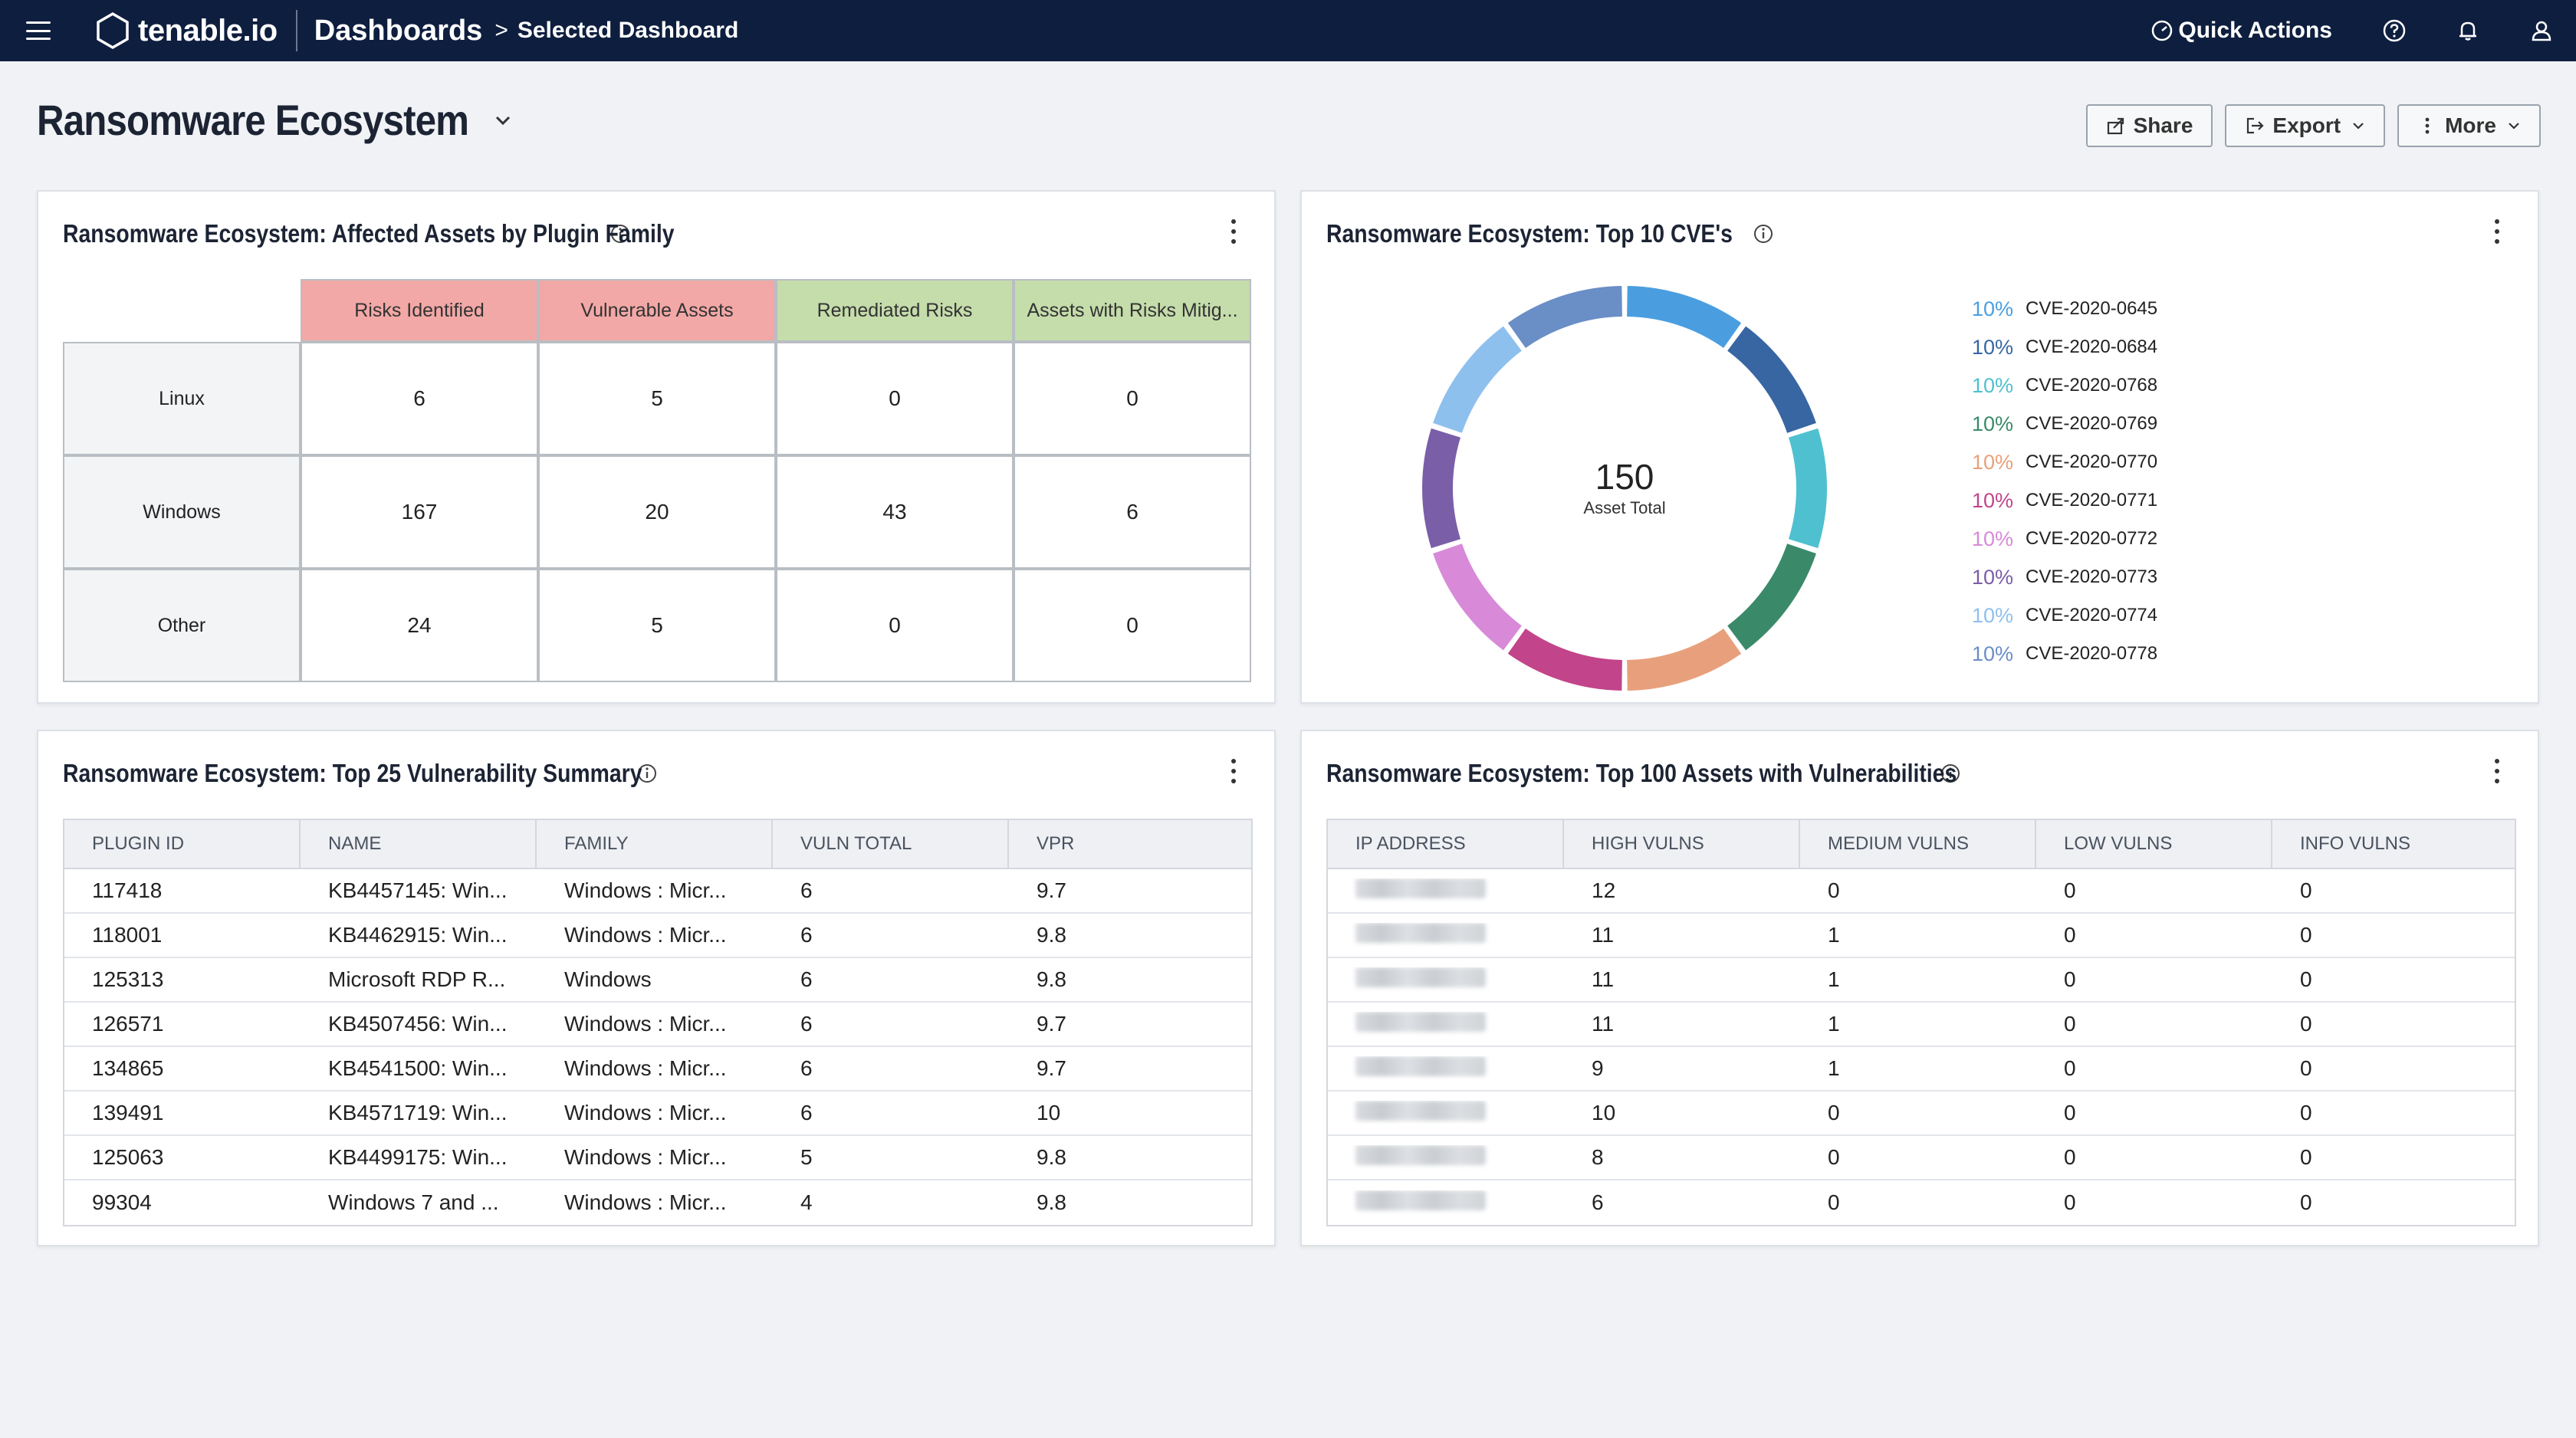 The width and height of the screenshot is (2576, 1438). Describe the element at coordinates (1922, 1069) in the screenshot. I see `table-row: 9 1 0 0` at that location.